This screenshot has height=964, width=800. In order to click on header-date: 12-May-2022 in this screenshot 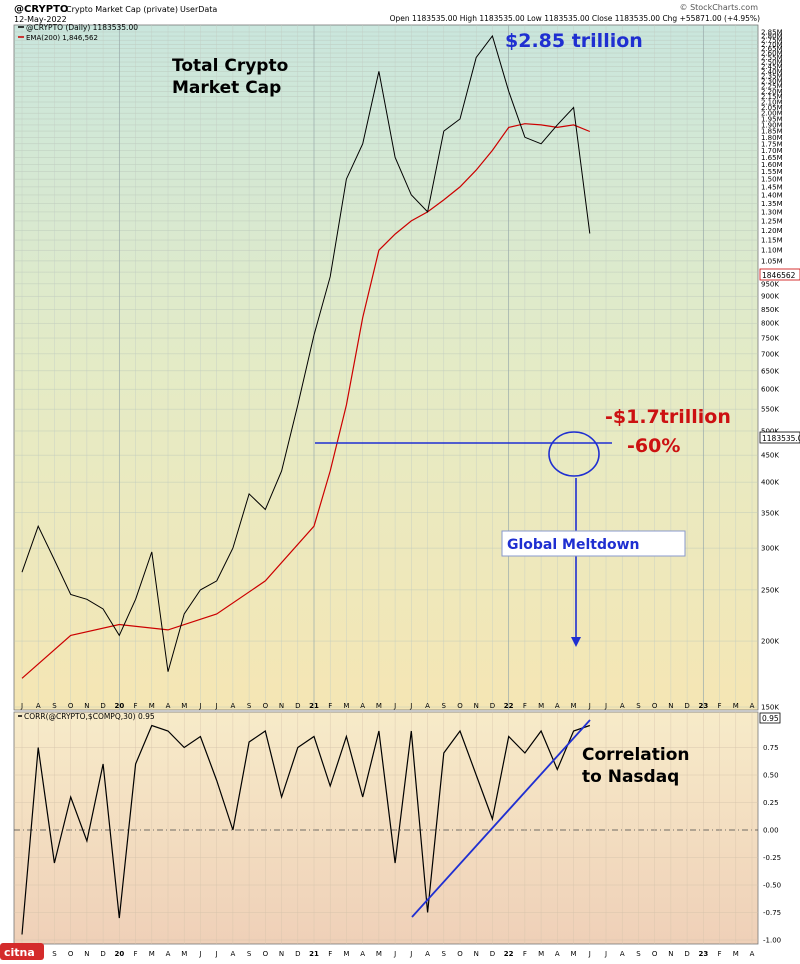, I will do `click(40, 19)`.